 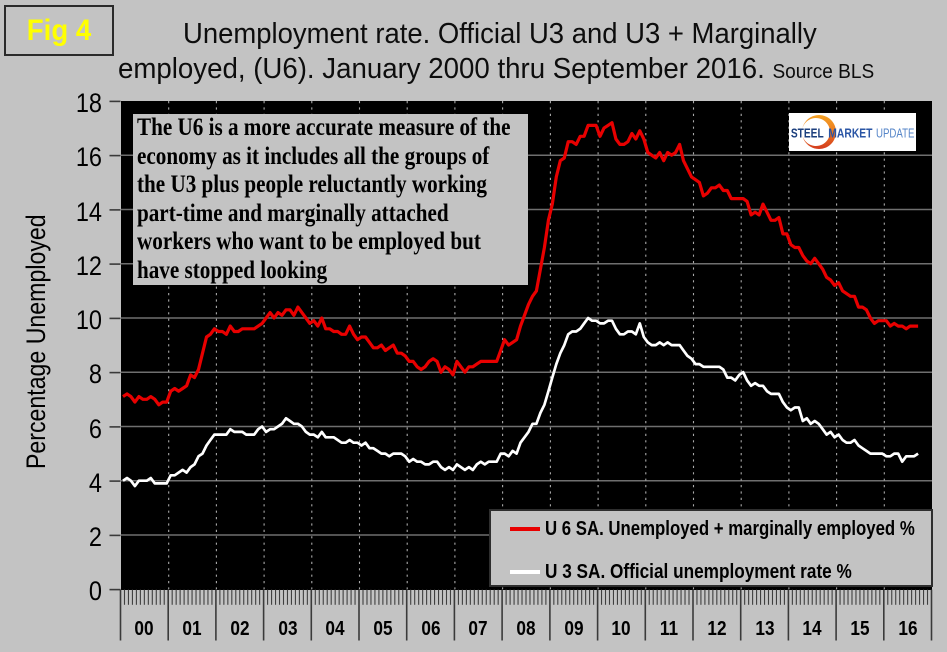 What do you see at coordinates (850, 132) in the screenshot?
I see `svg-text: MARKET` at bounding box center [850, 132].